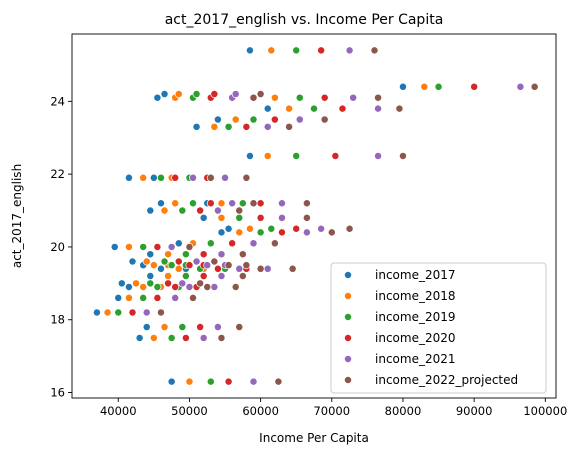 The height and width of the screenshot is (455, 576). What do you see at coordinates (304, 20) in the screenshot?
I see `chart-title: act_2017_english vs. Income Per Capita` at bounding box center [304, 20].